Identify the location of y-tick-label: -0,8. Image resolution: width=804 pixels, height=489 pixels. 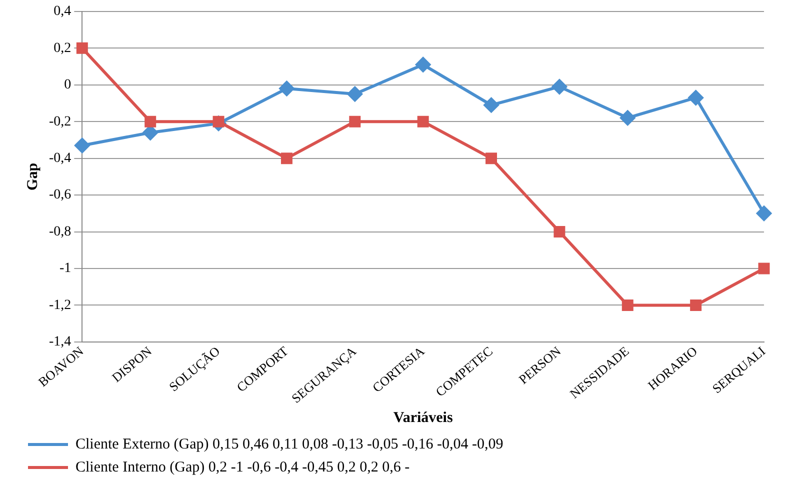
(60, 232).